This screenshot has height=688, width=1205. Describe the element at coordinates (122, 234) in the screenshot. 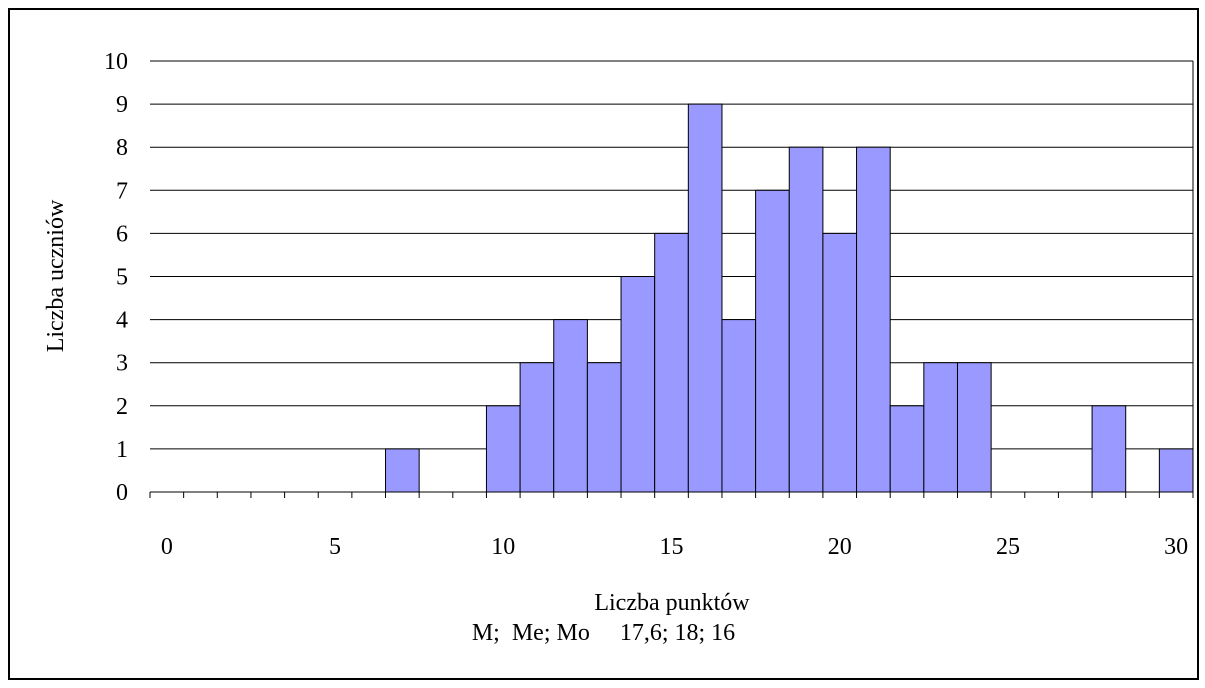

I see `y-tick-label: 6` at that location.